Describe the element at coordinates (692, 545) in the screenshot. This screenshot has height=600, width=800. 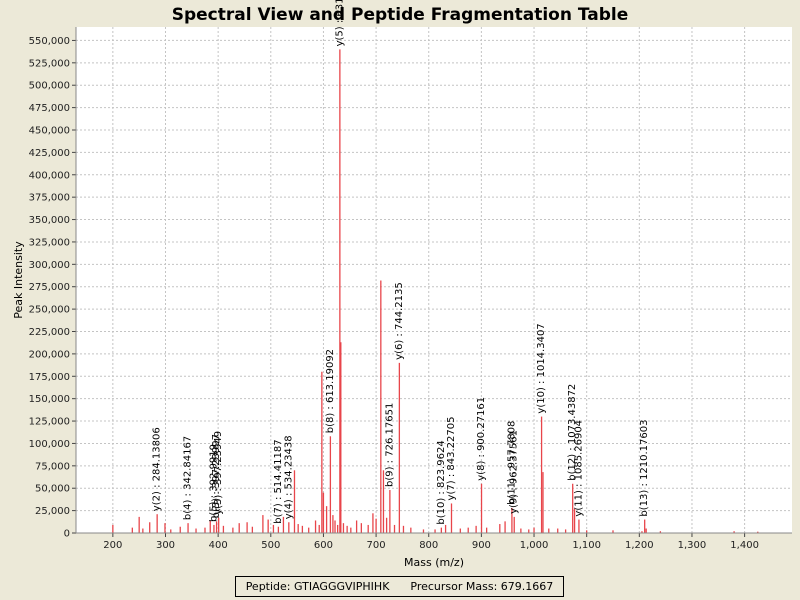
I see `x-tick-label: 1,300` at that location.